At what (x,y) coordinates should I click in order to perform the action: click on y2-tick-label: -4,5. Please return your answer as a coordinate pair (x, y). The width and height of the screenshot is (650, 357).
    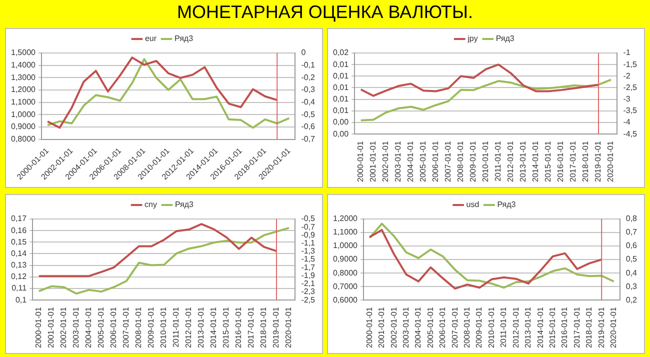
    Looking at the image, I should click on (630, 133).